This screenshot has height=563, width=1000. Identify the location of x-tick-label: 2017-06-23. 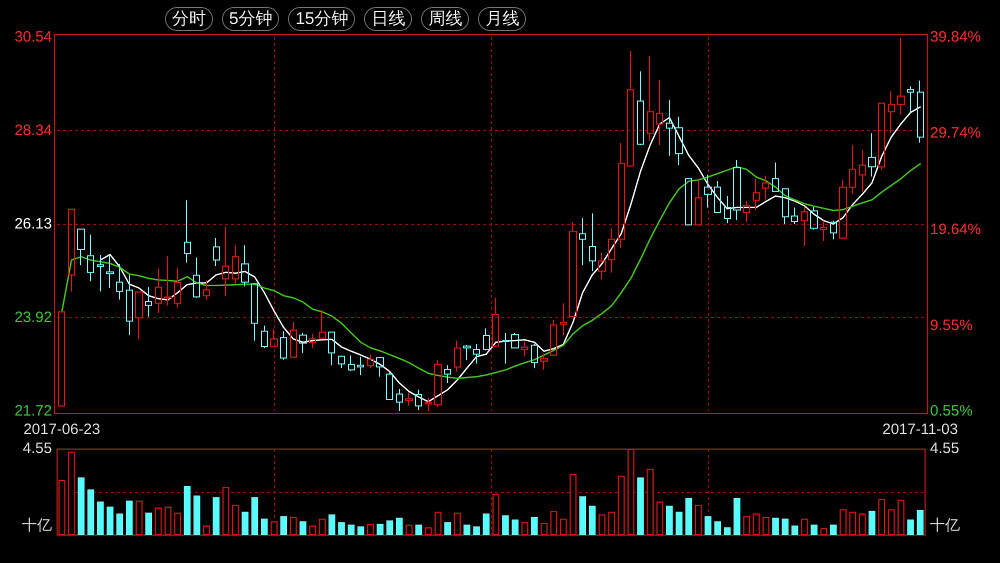
(61, 429).